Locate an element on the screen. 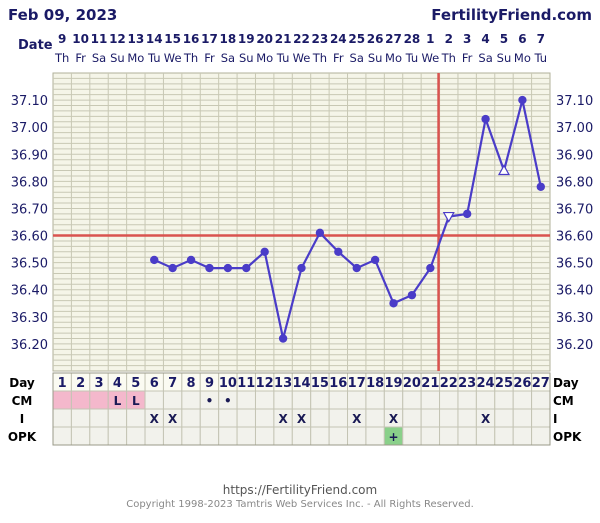  i-row-label: I is located at coordinates (22, 419).